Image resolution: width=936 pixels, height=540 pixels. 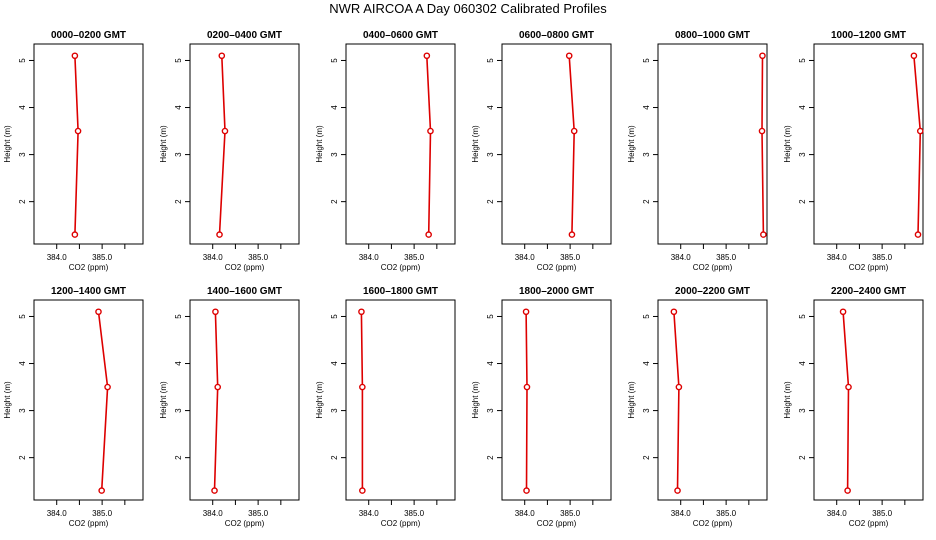 I want to click on panel-title: 1200–1400 GMT, so click(x=88, y=291).